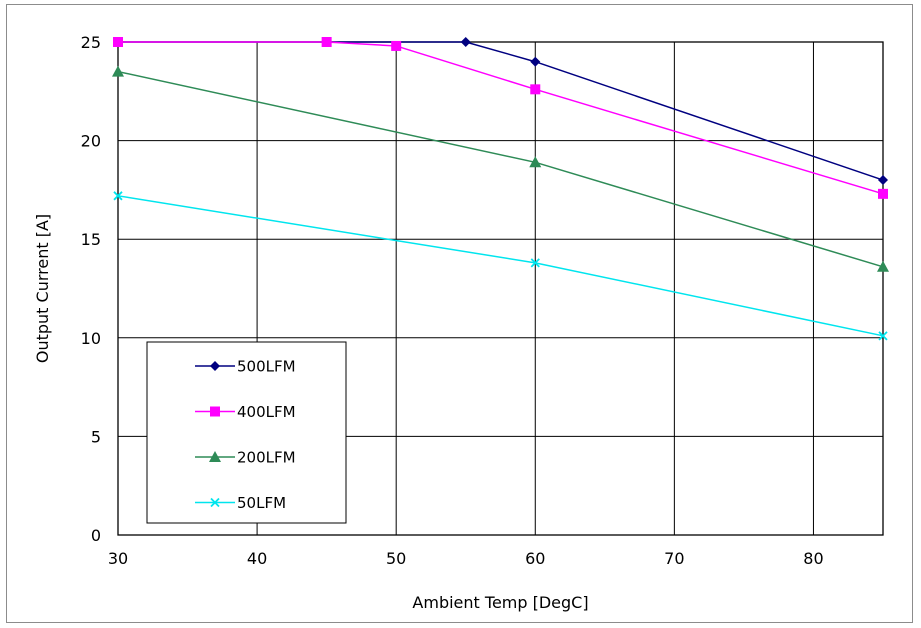 The image size is (921, 628). Describe the element at coordinates (813, 558) in the screenshot. I see `x-tick-label: 80` at that location.